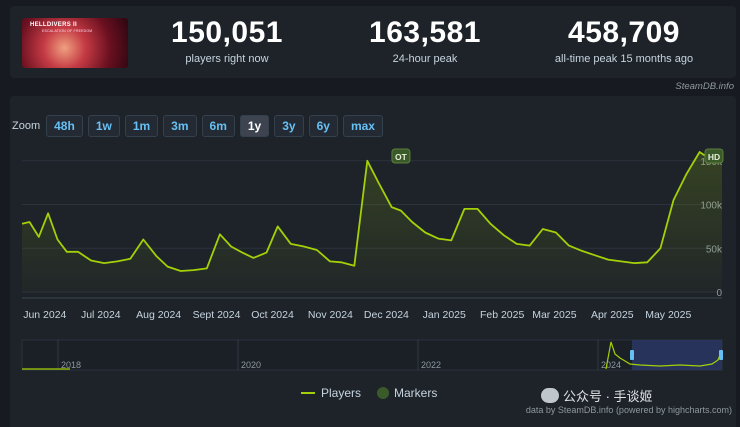 The image size is (740, 427). I want to click on zoom-button-3y: 3y, so click(289, 126).